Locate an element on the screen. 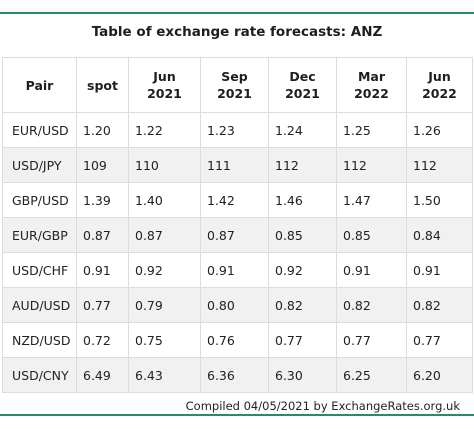 The height and width of the screenshot is (438, 474). table-row: USD/JPY 109 110 111 112 112 112 is located at coordinates (237, 165).